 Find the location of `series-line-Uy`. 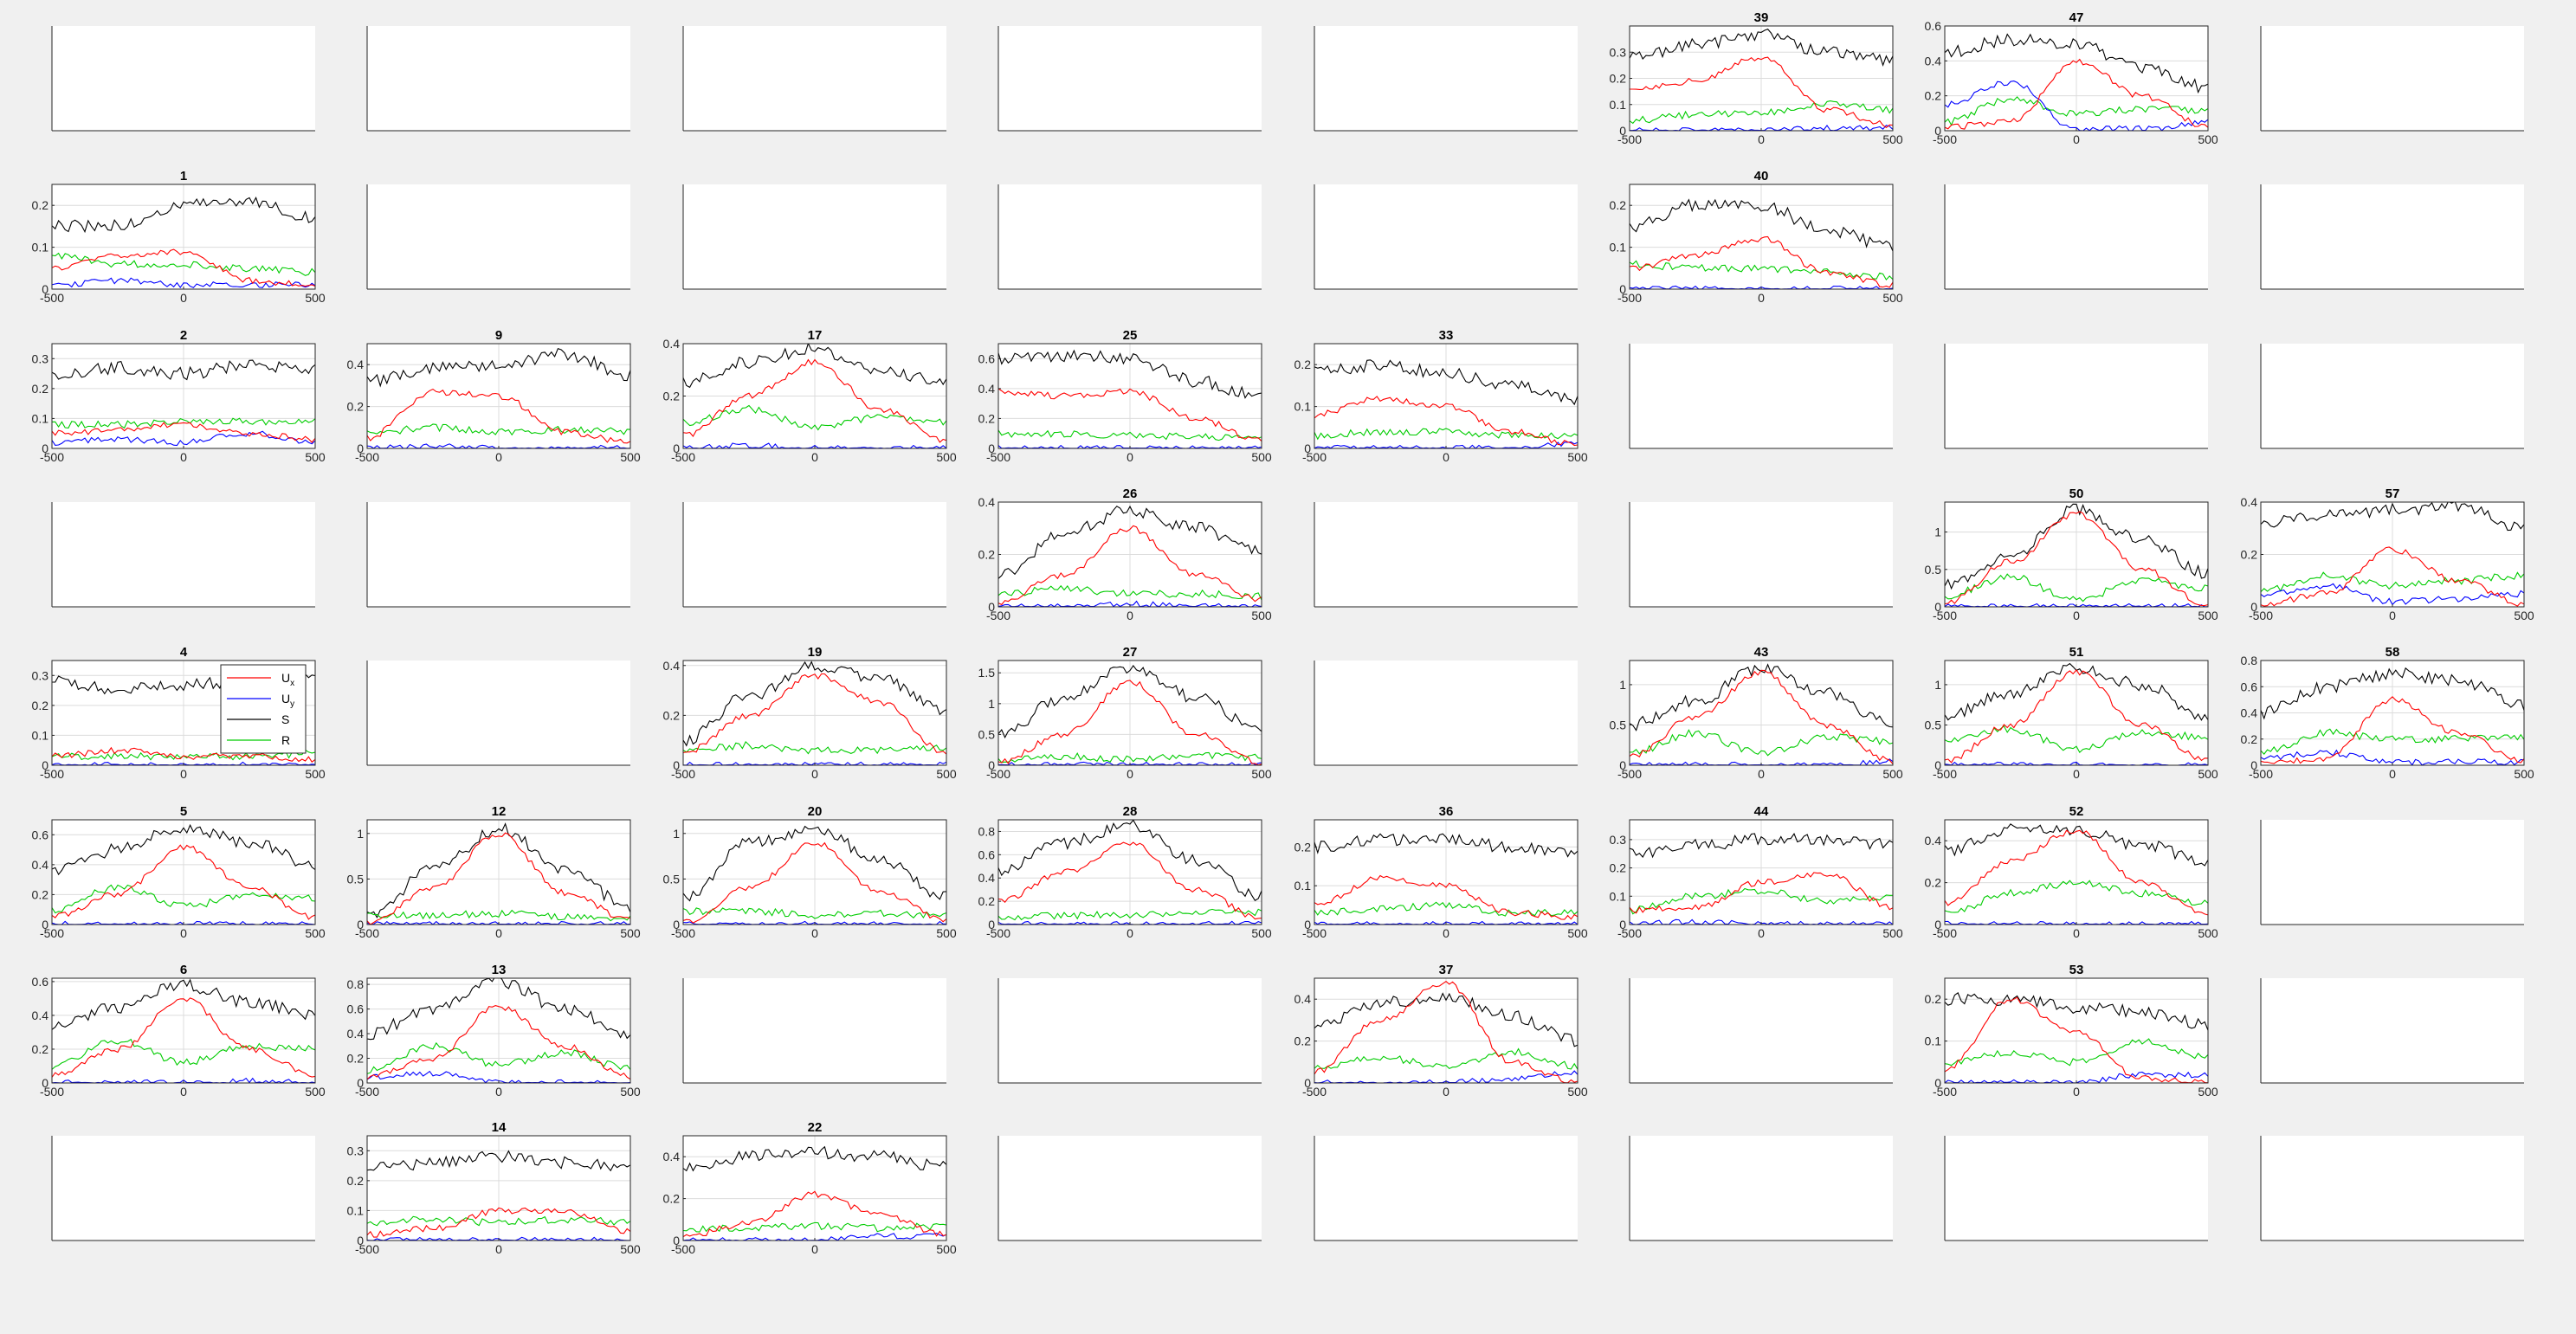

series-line-Uy is located at coordinates (183, 438).